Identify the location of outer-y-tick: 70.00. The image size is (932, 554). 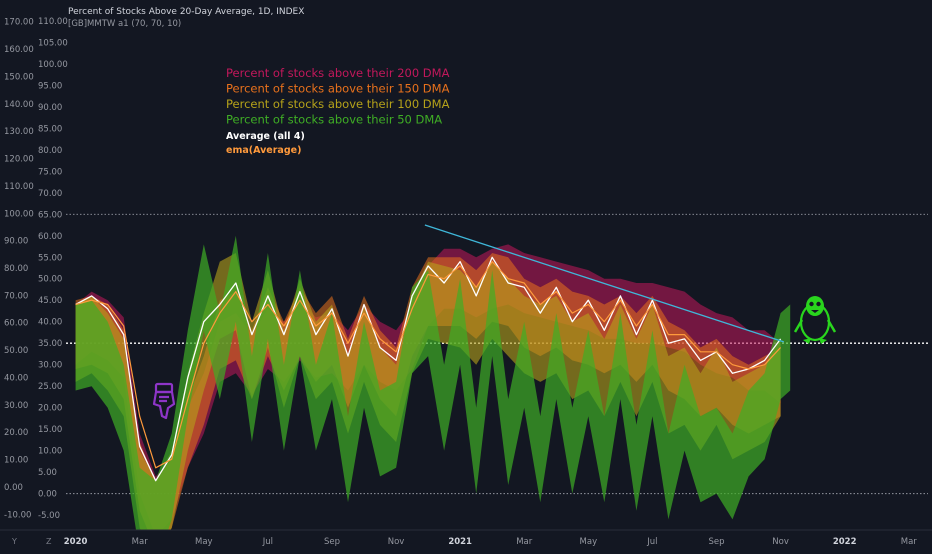
(16, 296).